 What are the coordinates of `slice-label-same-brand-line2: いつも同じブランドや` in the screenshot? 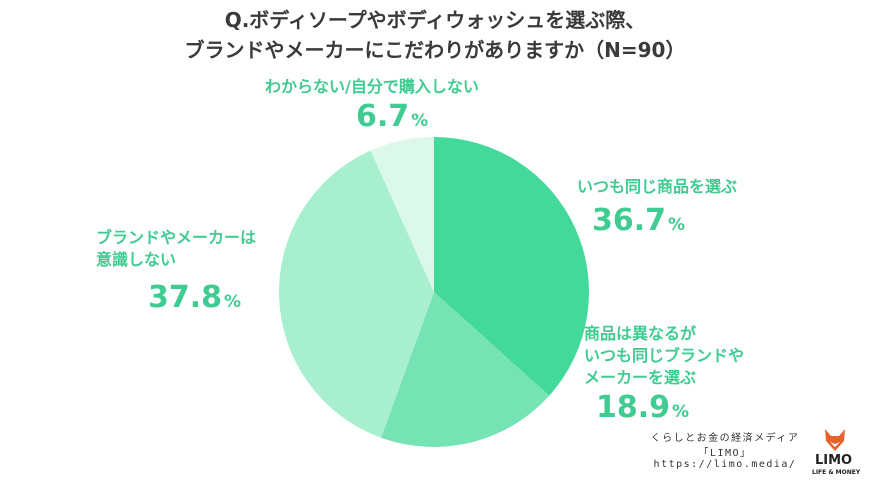 It's located at (664, 355).